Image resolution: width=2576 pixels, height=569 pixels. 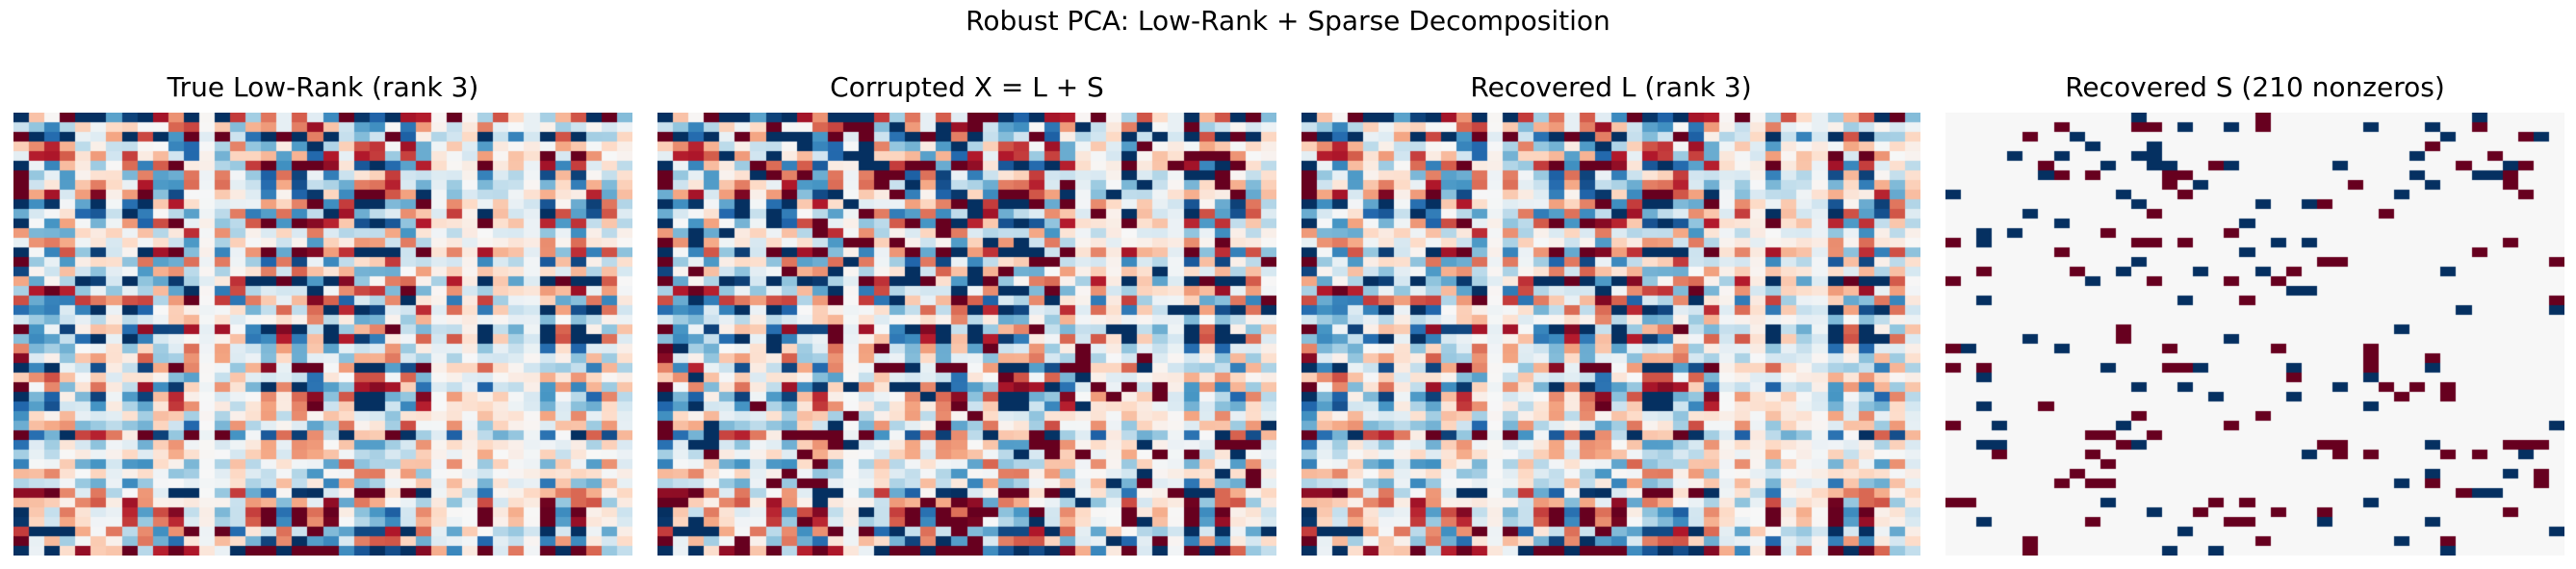 I want to click on panel-title-recovered-s: Recovered S (210 nonzeros), so click(x=2255, y=87).